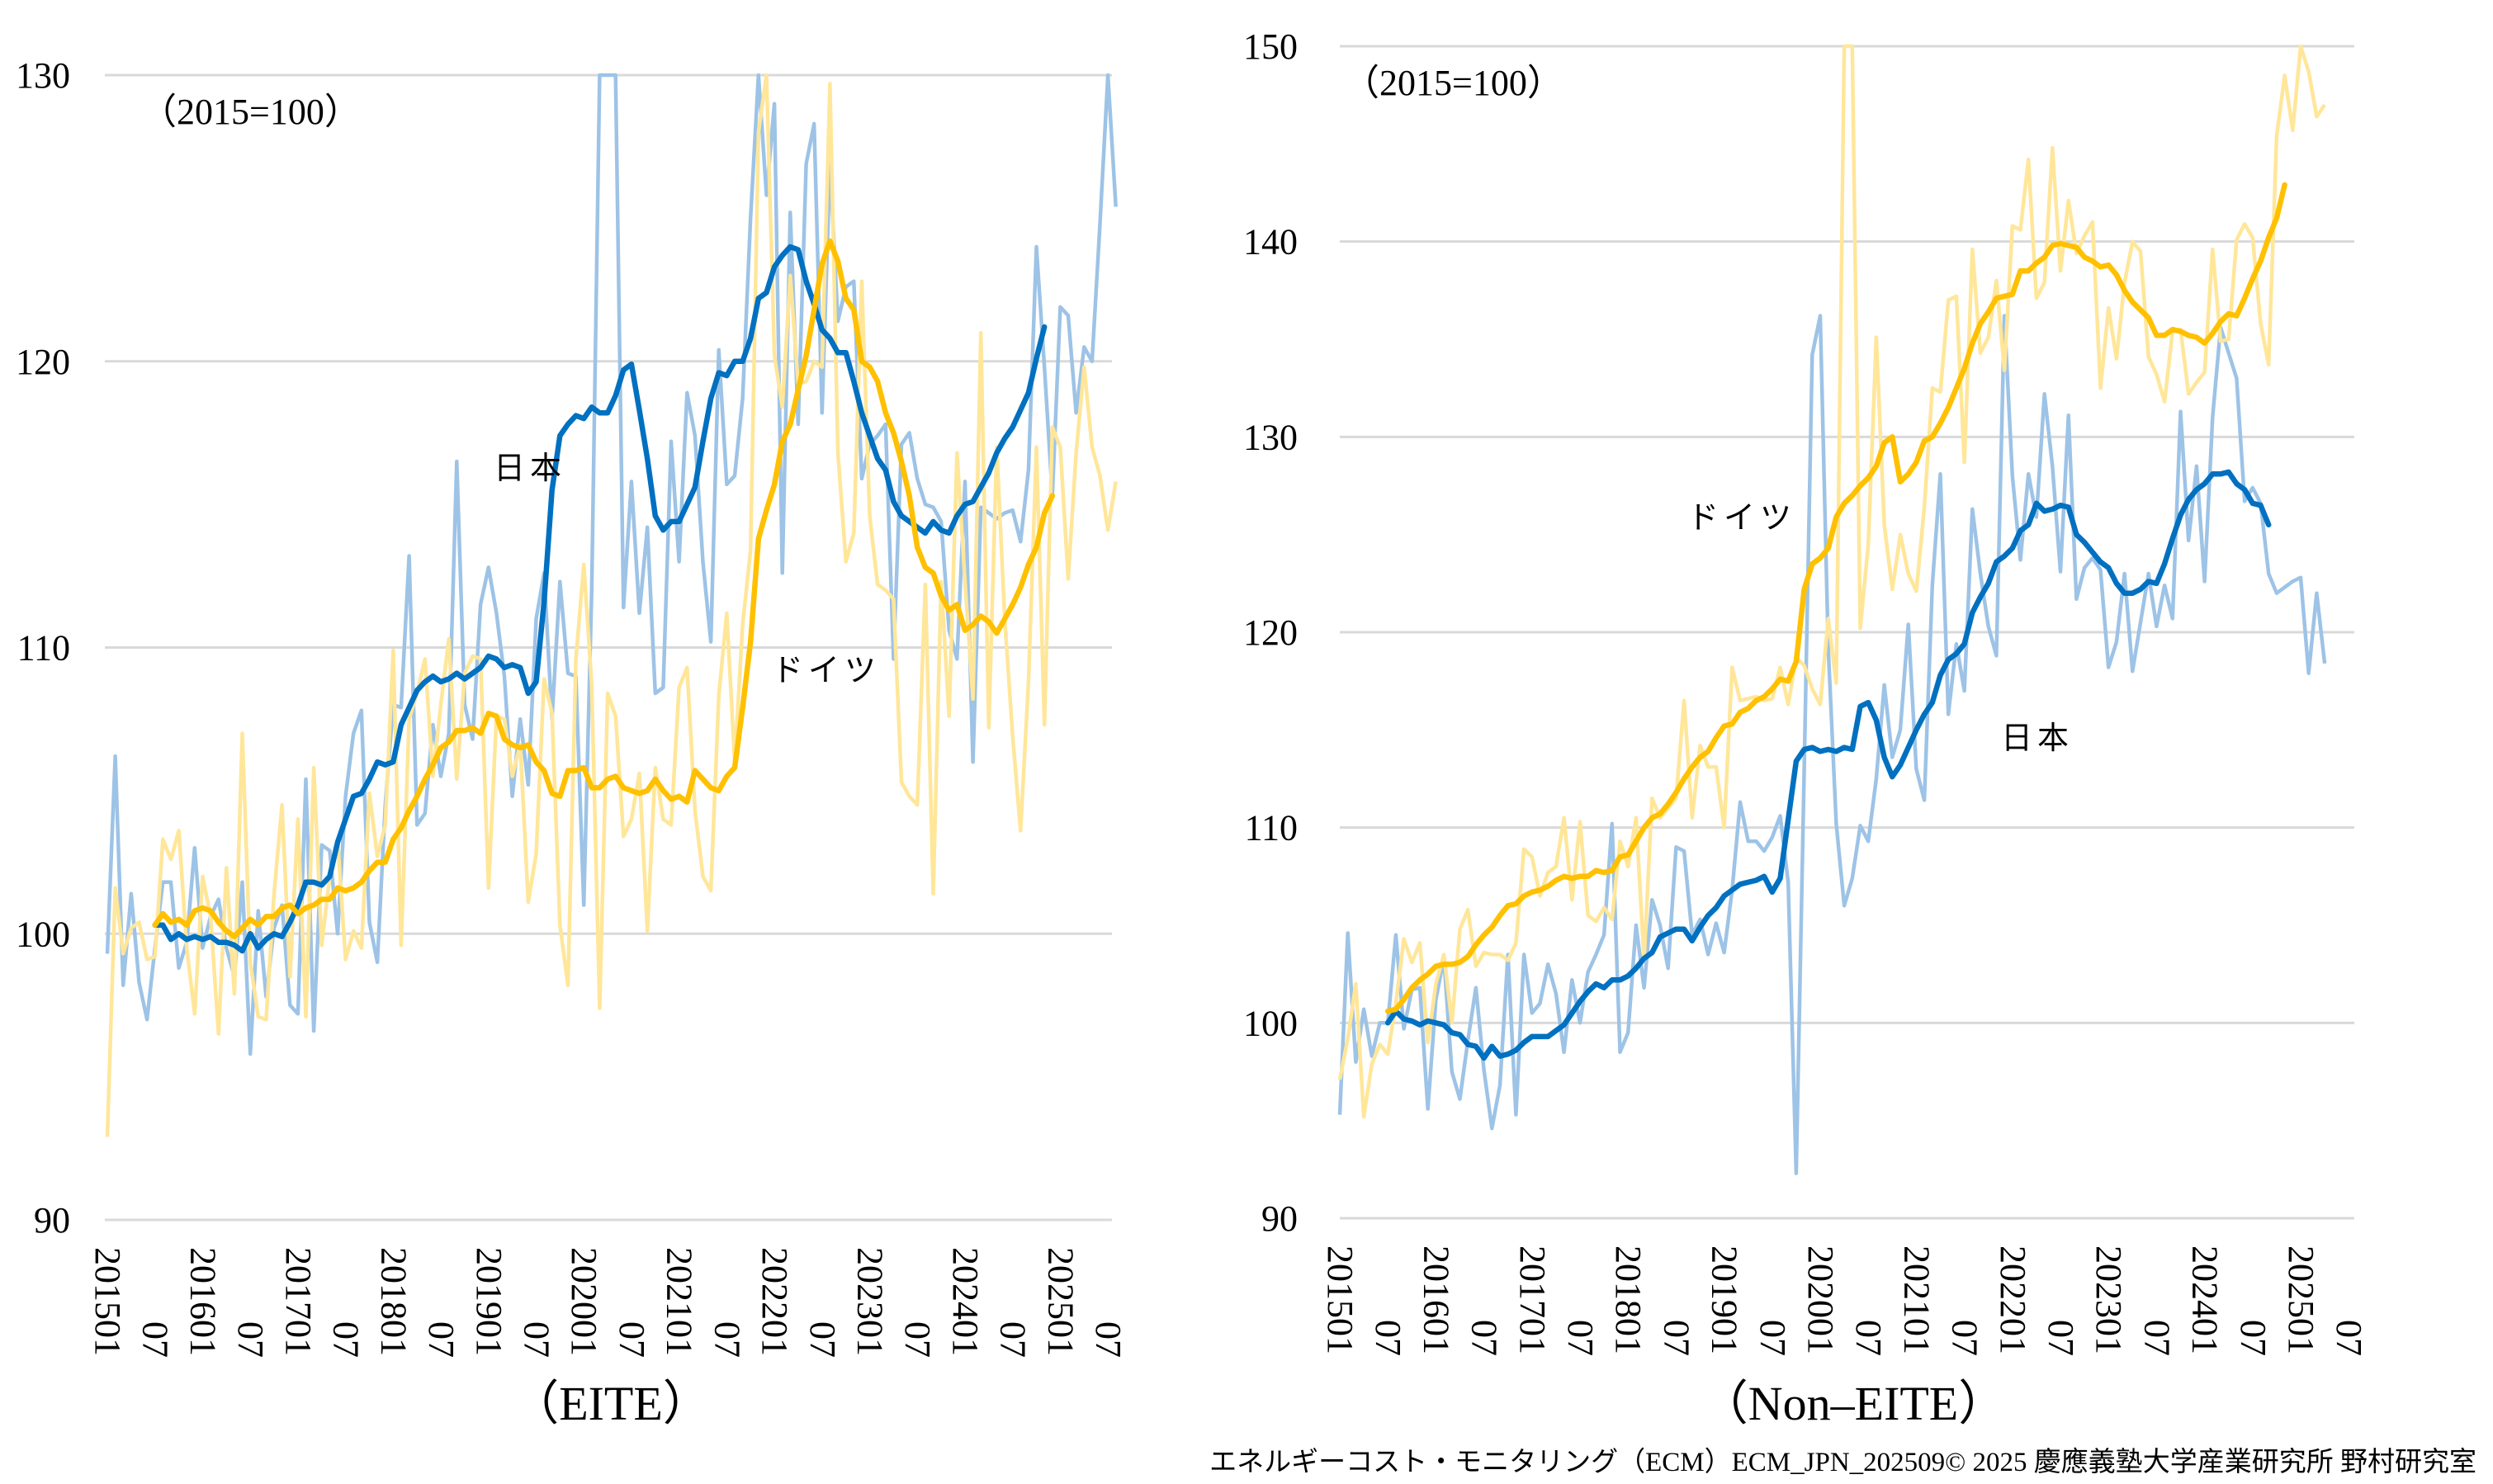 The height and width of the screenshot is (1484, 2493). What do you see at coordinates (1828, 765) in the screenshot?
I see `series-japan-ma` at bounding box center [1828, 765].